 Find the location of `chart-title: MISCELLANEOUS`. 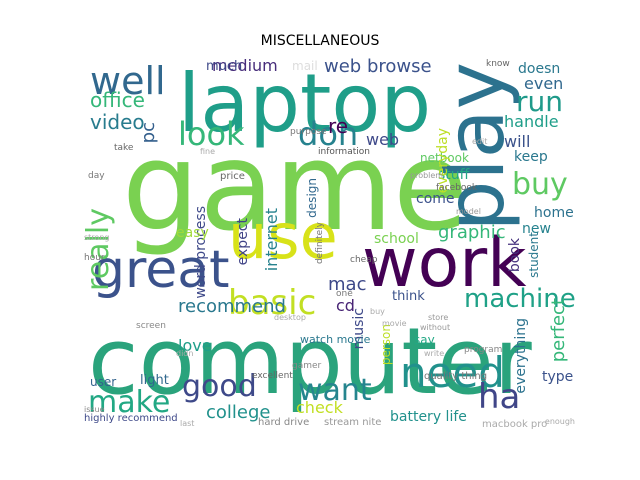

chart-title: MISCELLANEOUS is located at coordinates (320, 41).